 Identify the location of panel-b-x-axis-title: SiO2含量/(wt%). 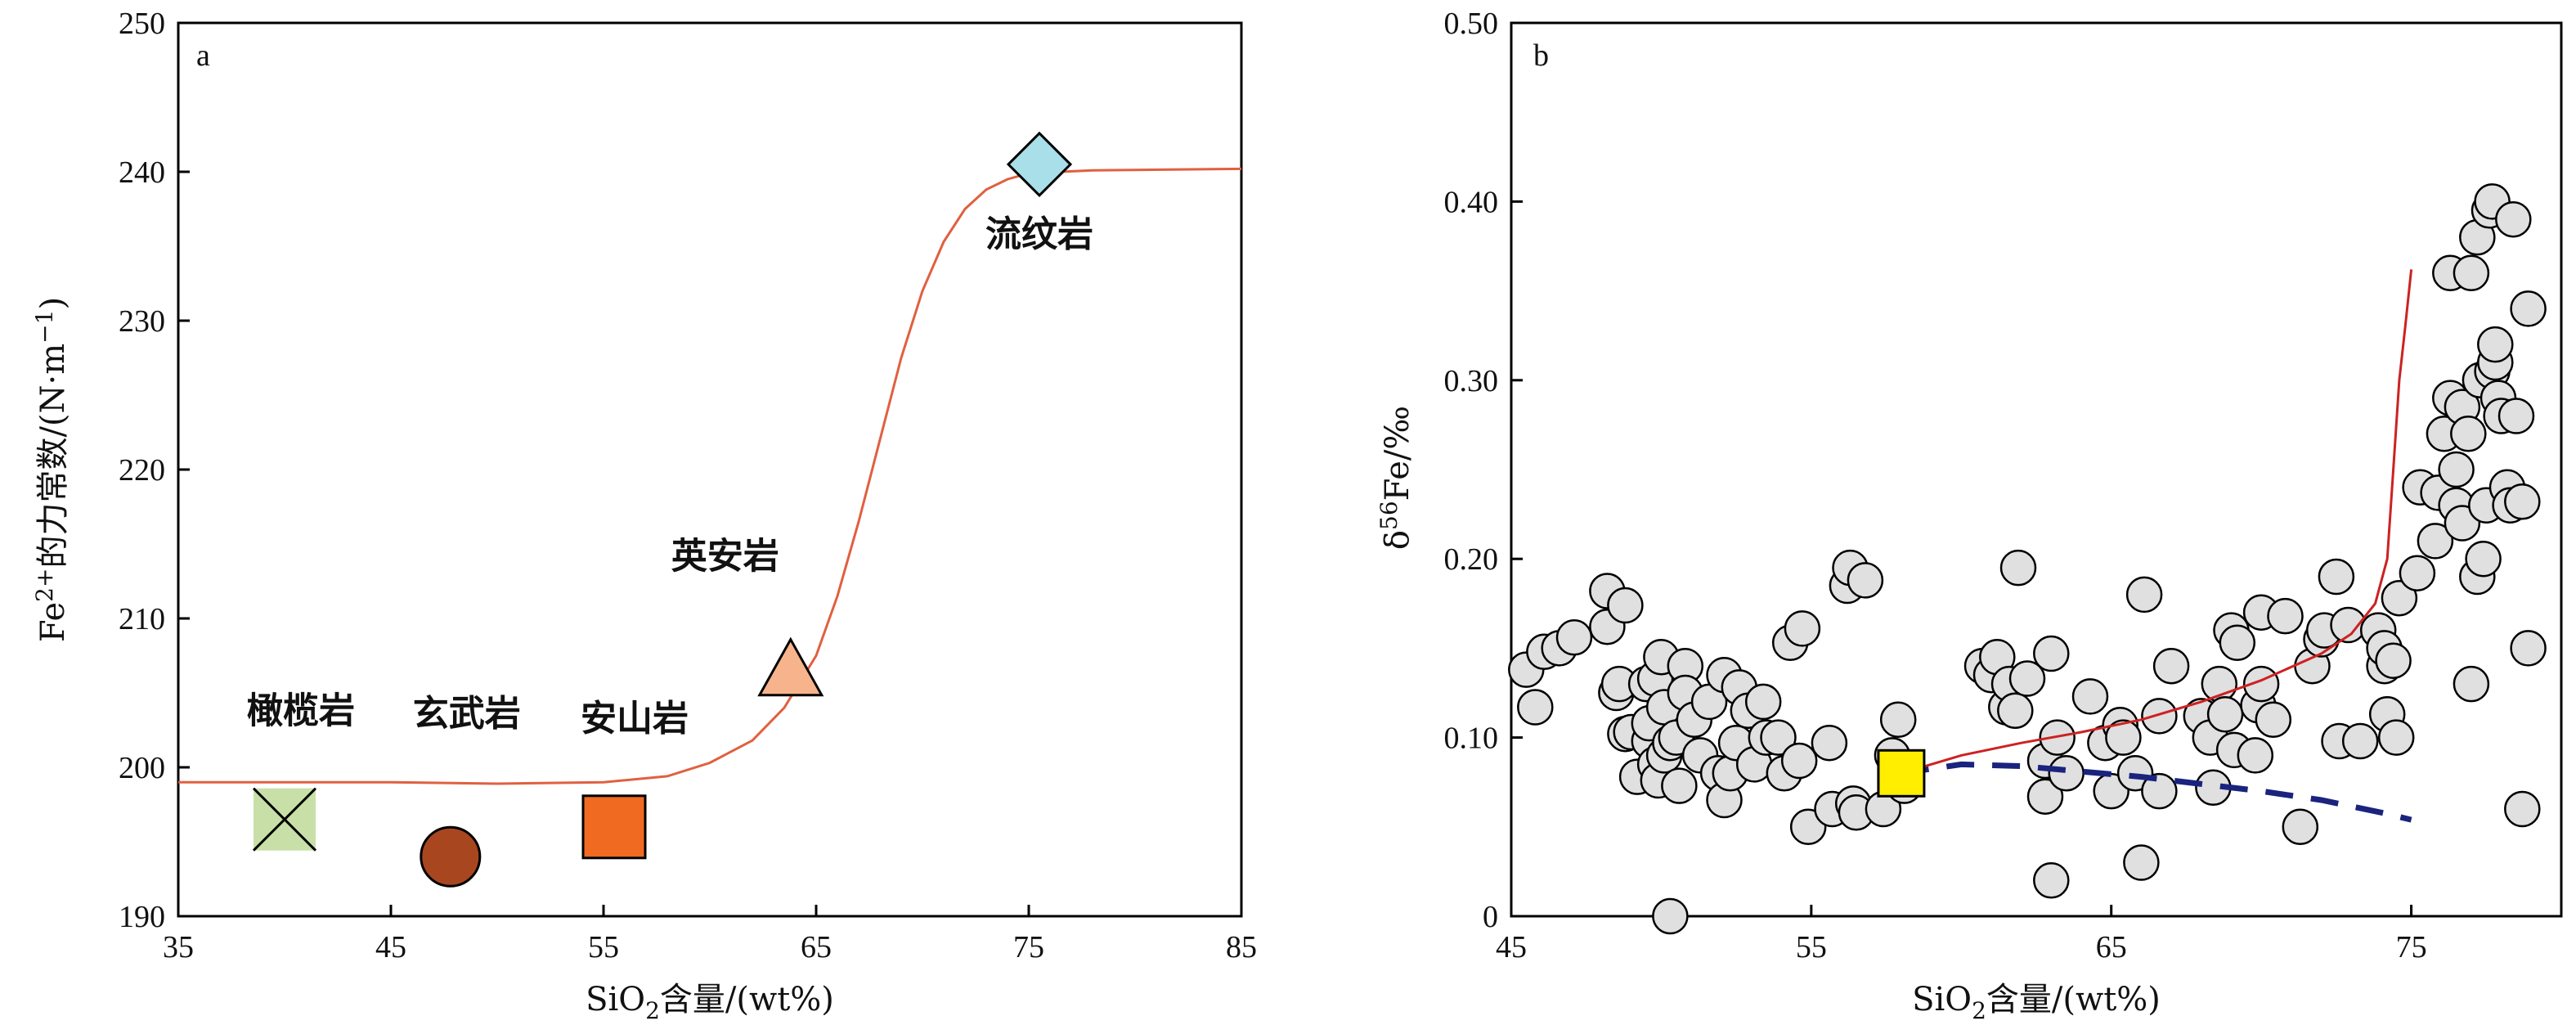
(2036, 1002).